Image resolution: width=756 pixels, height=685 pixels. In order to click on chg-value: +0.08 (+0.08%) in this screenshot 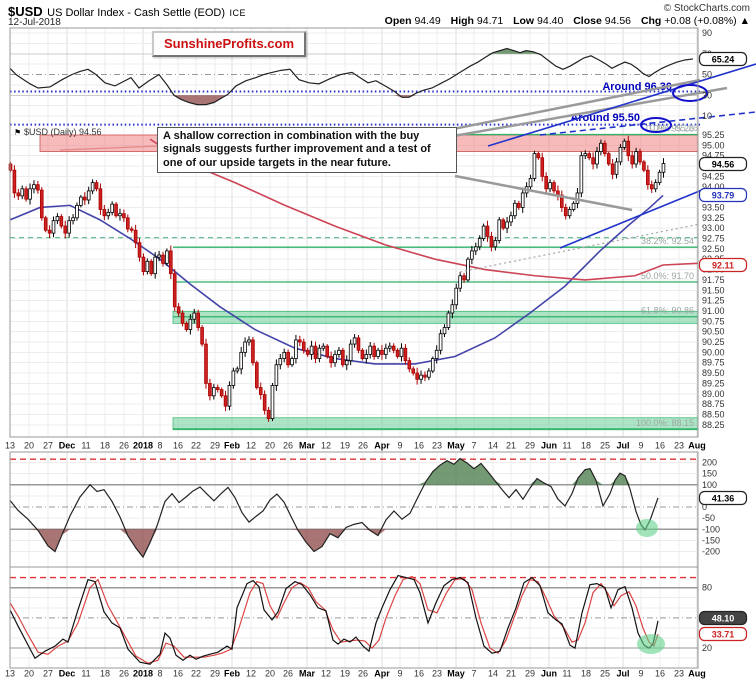, I will do `click(700, 21)`.